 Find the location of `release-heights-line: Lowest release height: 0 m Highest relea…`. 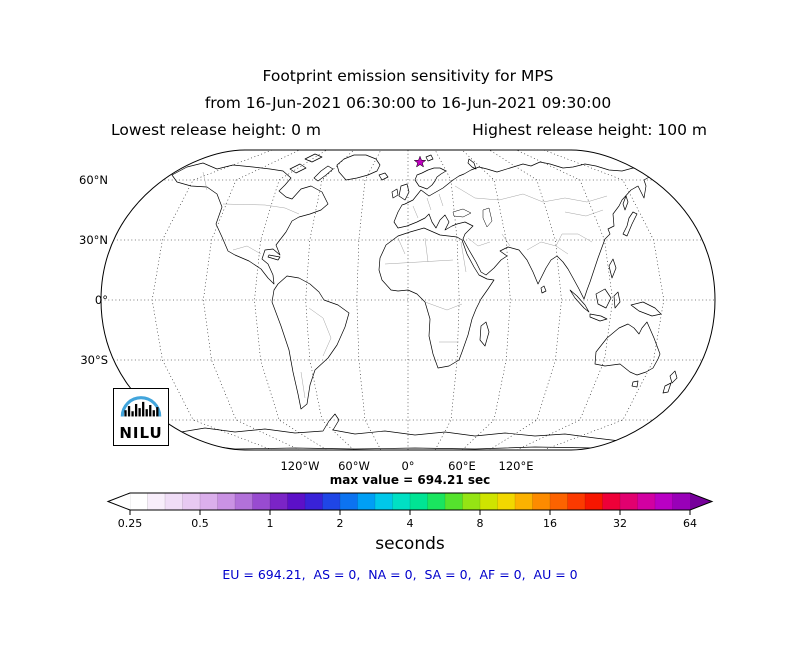

release-heights-line: Lowest release height: 0 m Highest relea… is located at coordinates (408, 130).